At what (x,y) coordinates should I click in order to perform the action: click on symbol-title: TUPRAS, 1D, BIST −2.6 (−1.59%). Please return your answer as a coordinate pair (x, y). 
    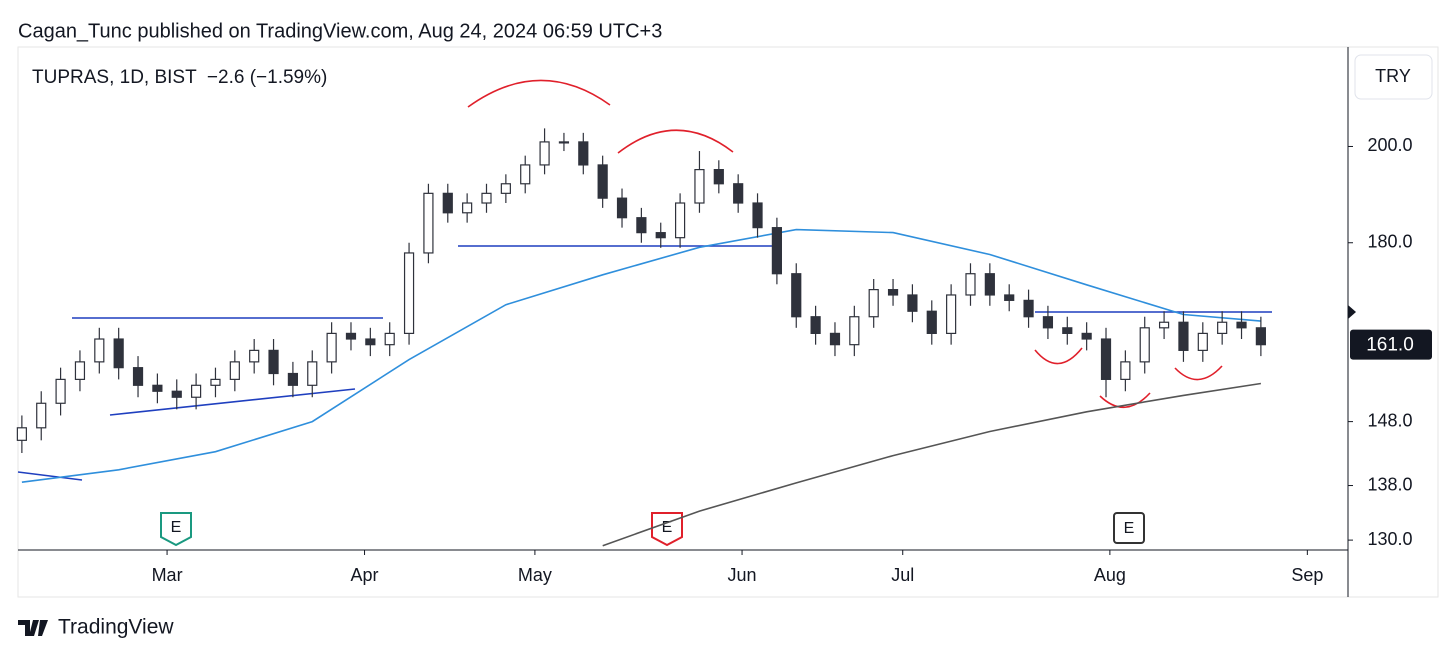
    Looking at the image, I should click on (179, 77).